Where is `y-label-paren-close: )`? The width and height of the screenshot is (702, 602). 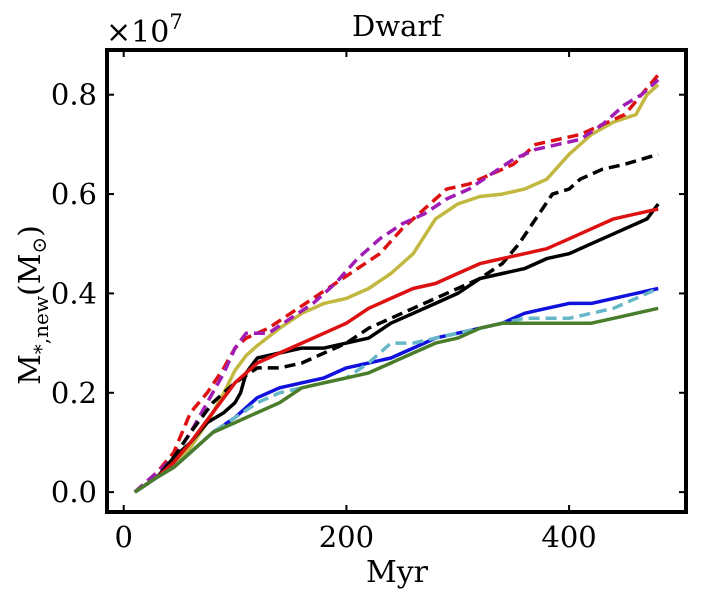 y-label-paren-close: ) is located at coordinates (30, 231).